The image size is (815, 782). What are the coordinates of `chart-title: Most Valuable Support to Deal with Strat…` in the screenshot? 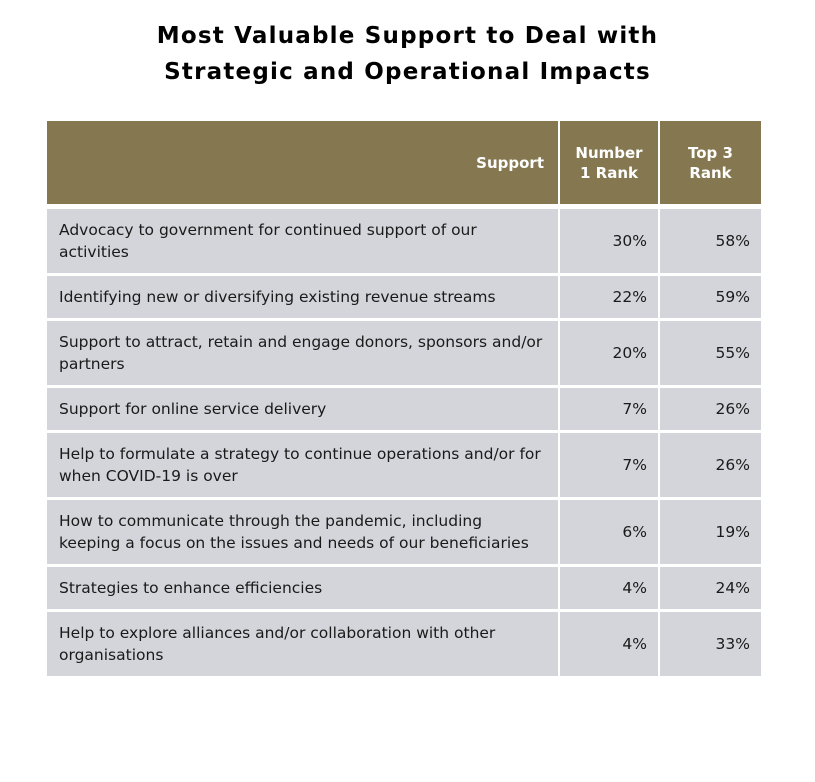 It's located at (407, 54).